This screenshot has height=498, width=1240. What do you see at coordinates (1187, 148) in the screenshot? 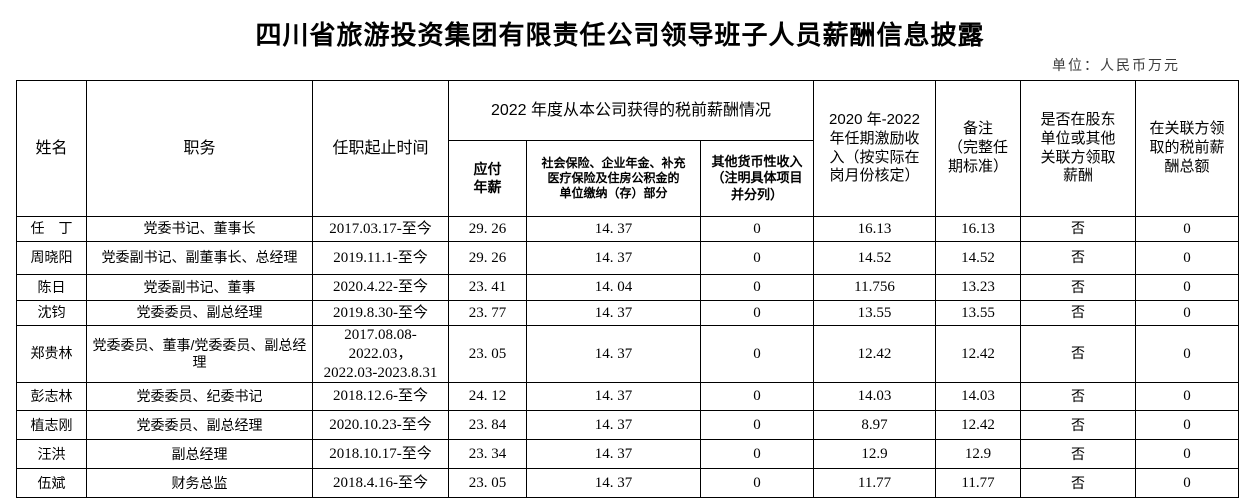
I see `header-related-party-total: 在关联方领 取的税前薪 酬总额` at bounding box center [1187, 148].